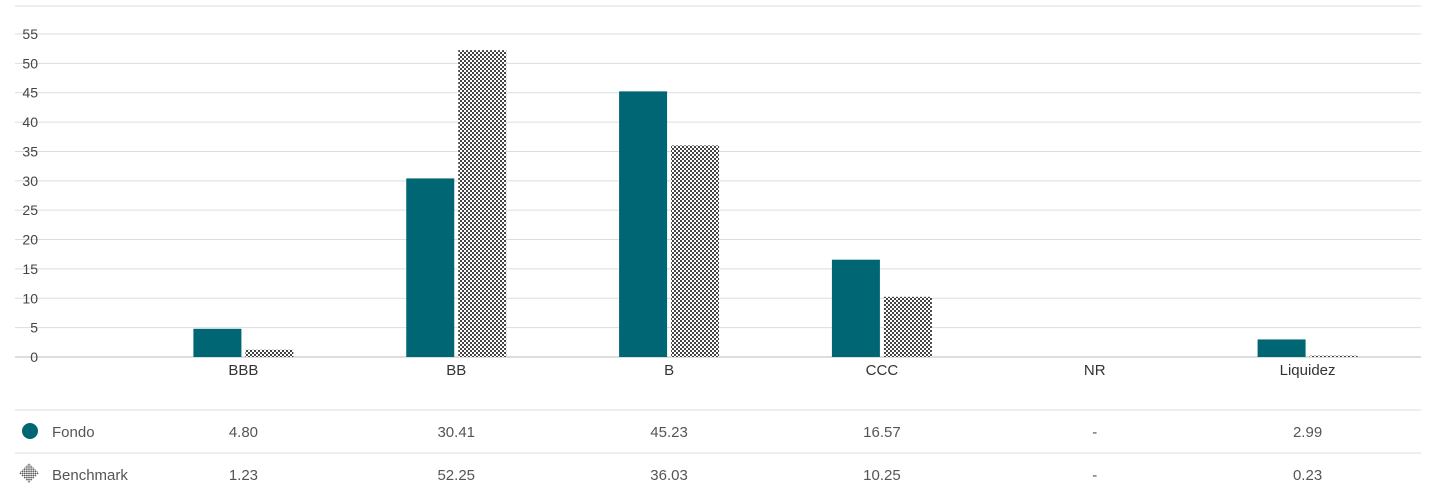 The height and width of the screenshot is (495, 1430). I want to click on fondo-bar-ccc, so click(855, 308).